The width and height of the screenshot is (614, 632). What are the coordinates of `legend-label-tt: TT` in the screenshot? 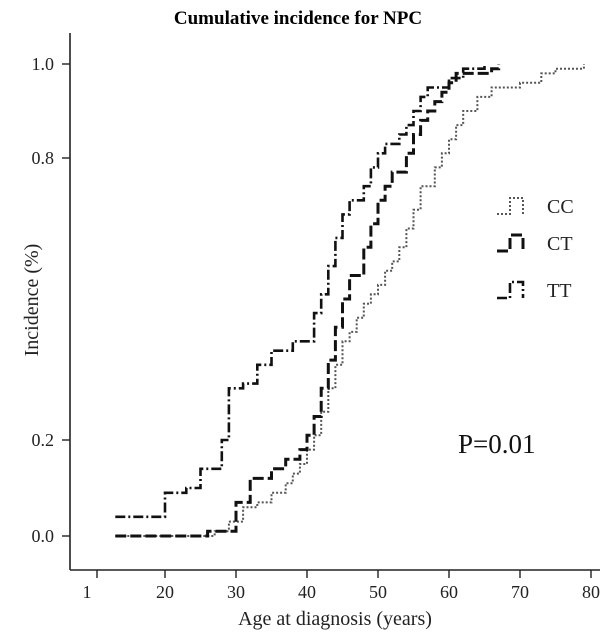 It's located at (559, 291).